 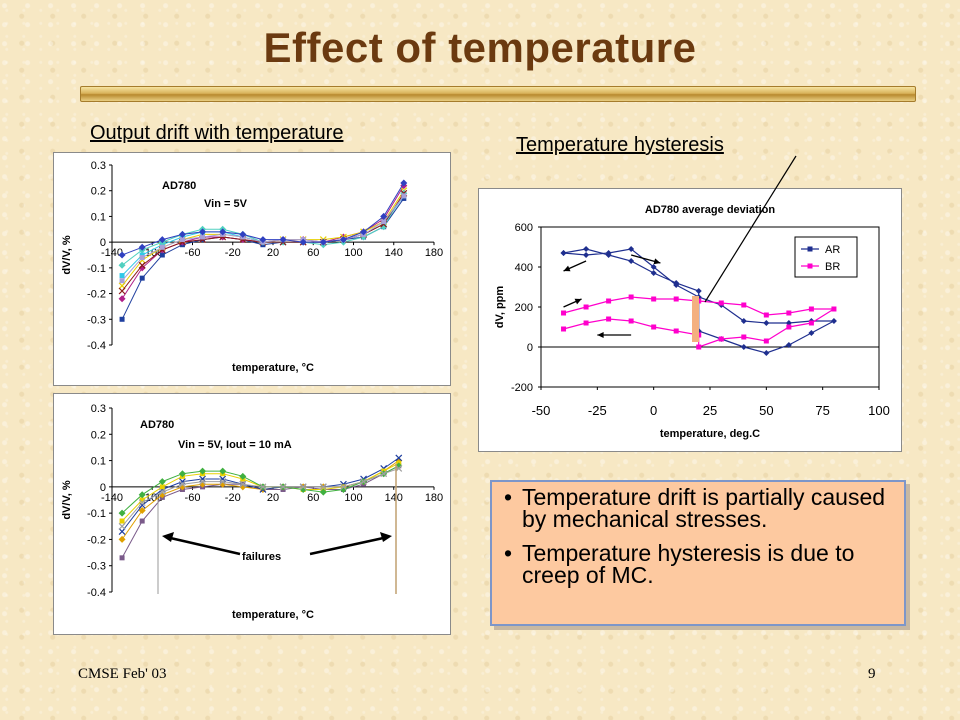 What do you see at coordinates (122, 674) in the screenshot?
I see `footer-text: CMSE Feb' 03` at bounding box center [122, 674].